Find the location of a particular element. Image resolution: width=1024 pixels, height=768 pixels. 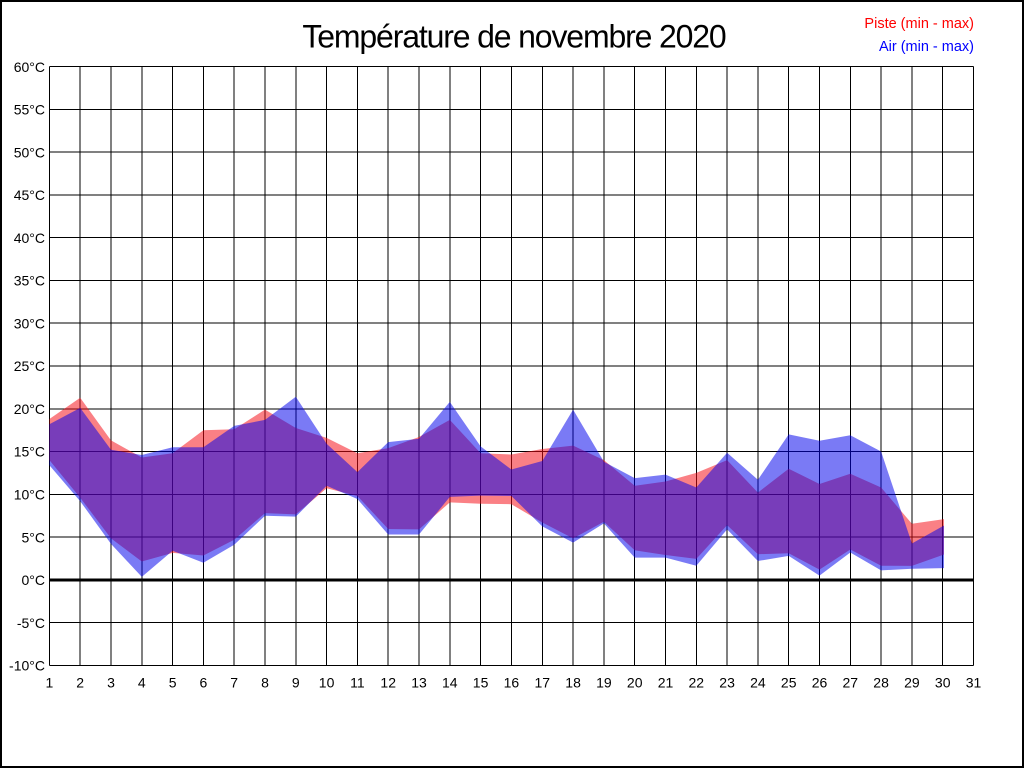

svg-text: 11 is located at coordinates (357, 683).